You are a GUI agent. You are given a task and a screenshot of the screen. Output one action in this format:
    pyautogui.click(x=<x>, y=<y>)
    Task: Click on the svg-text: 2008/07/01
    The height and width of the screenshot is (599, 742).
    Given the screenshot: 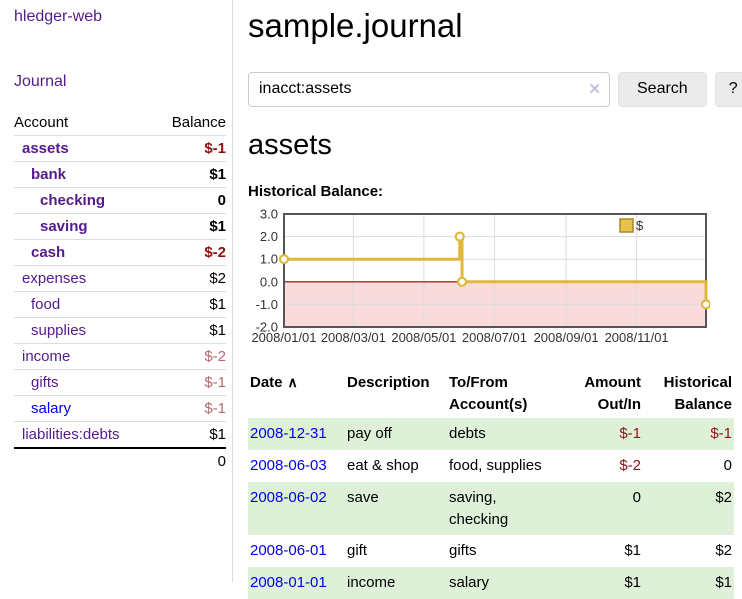 What is the action you would take?
    pyautogui.click(x=494, y=337)
    